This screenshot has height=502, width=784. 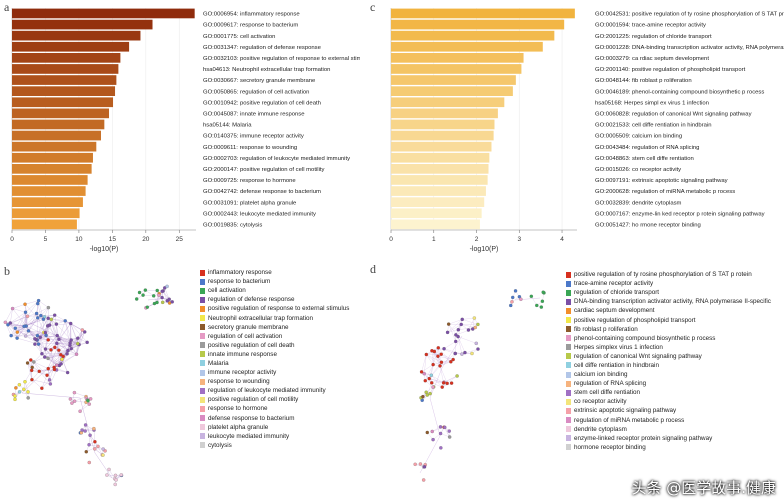 I want to click on category-label: GO:0001775: cell activation, so click(x=239, y=37).